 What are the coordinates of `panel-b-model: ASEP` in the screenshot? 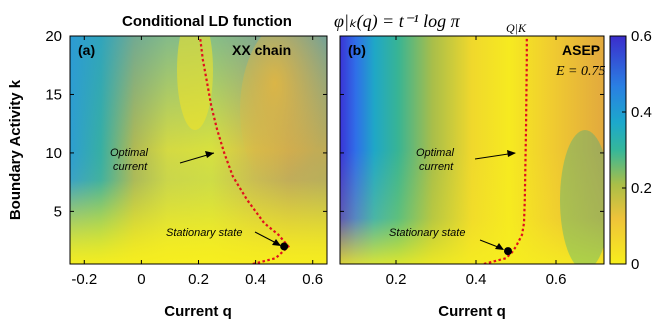 It's located at (581, 50).